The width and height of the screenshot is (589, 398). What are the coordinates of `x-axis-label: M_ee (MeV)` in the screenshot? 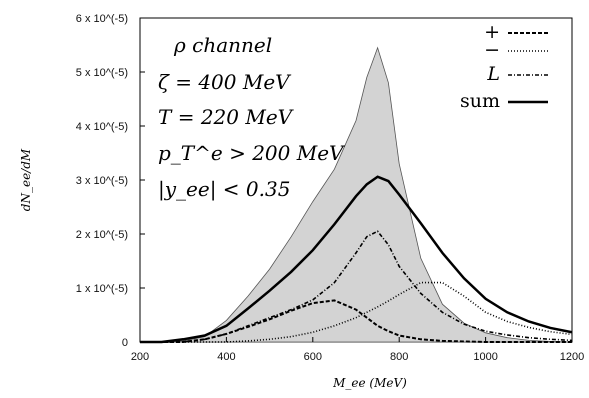 It's located at (369, 383).